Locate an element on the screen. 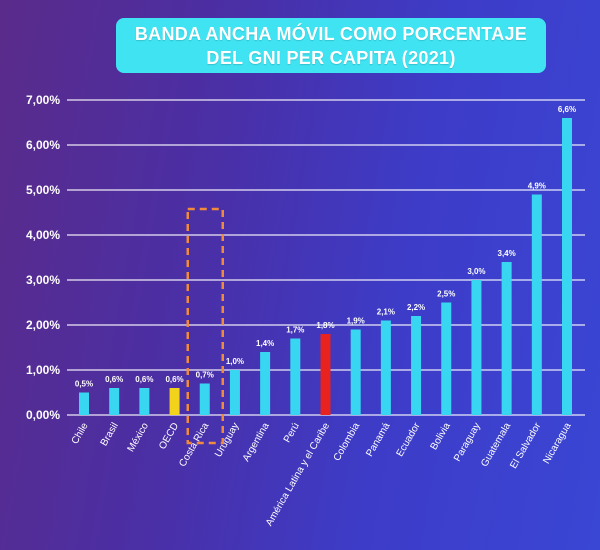 The height and width of the screenshot is (550, 600). highlight-box is located at coordinates (205, 326).